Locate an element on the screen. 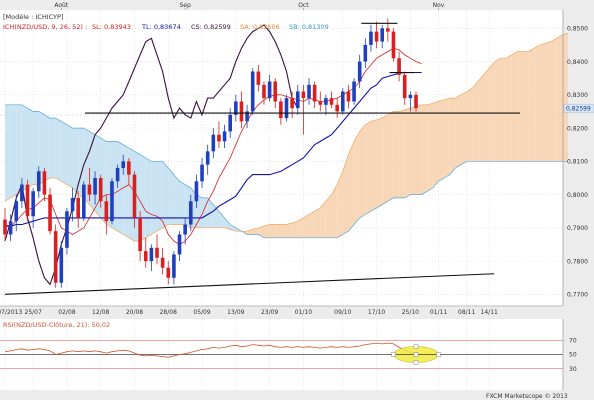 This screenshot has width=594, height=400. rsi-tick-label: 50 is located at coordinates (573, 355).